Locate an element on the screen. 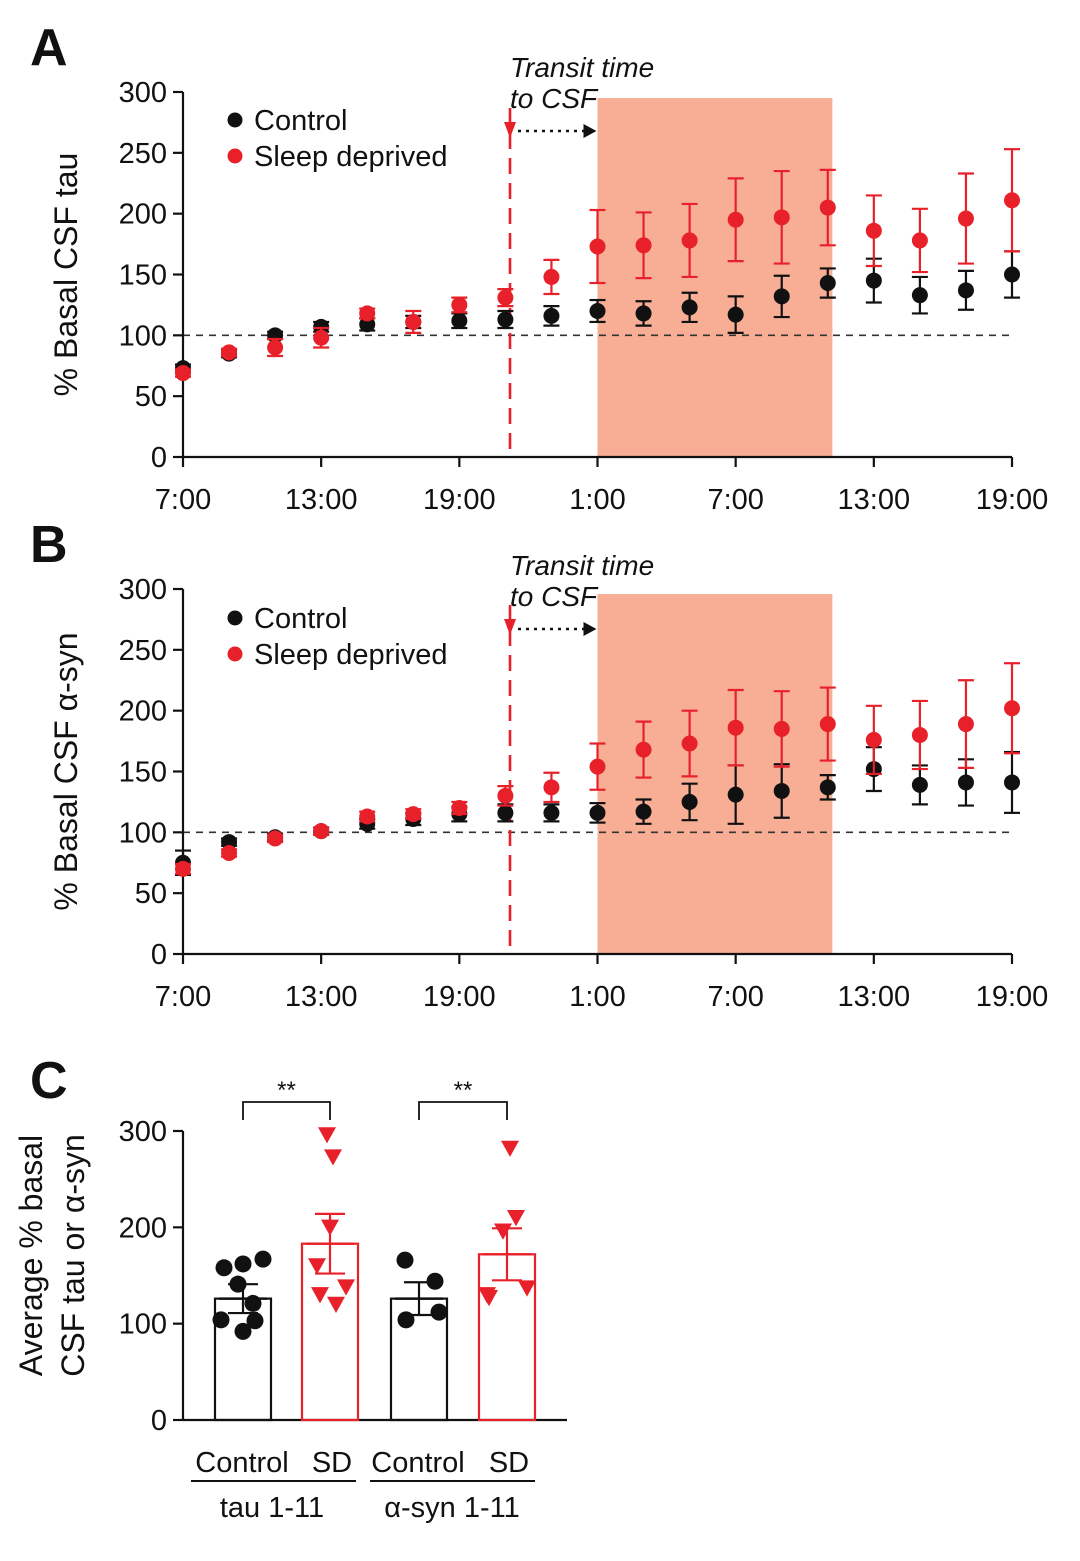  panel-c-y-axis-label-line1: Average % basal is located at coordinates (31, 1255).